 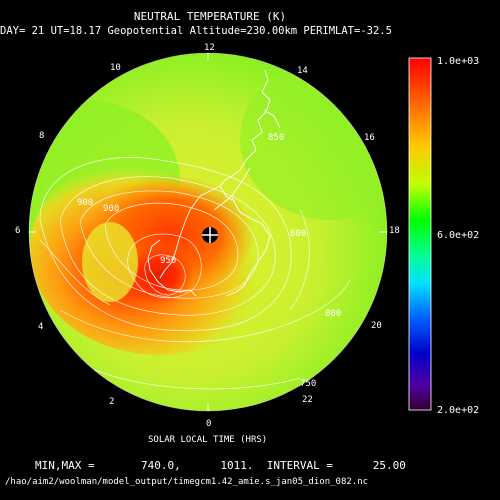 What do you see at coordinates (41, 327) in the screenshot?
I see `lt-label: 4` at bounding box center [41, 327].